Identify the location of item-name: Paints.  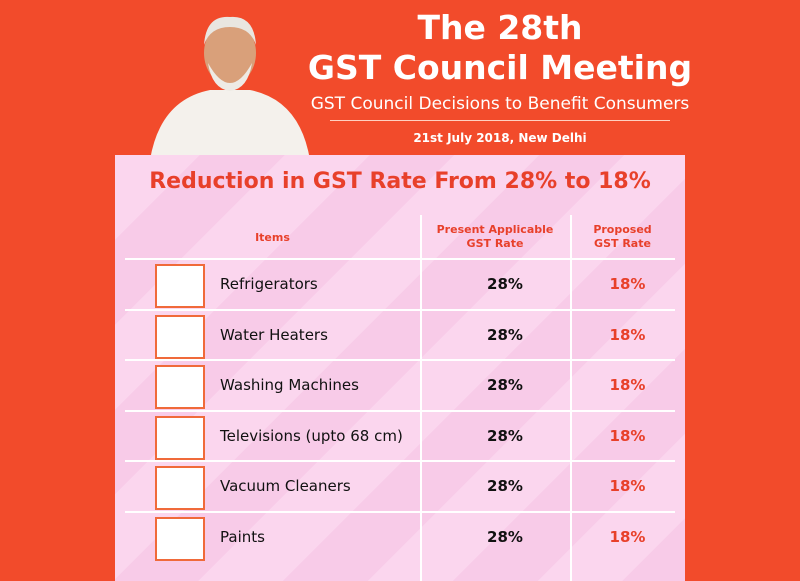
(242, 536).